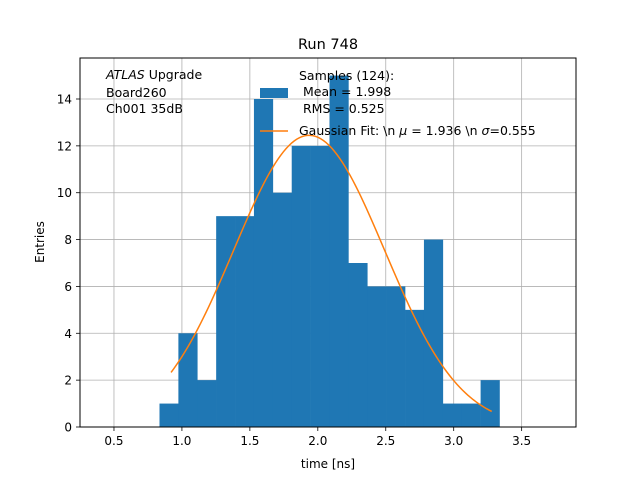 The width and height of the screenshot is (640, 480). Describe the element at coordinates (144, 108) in the screenshot. I see `atlas-annotation-line-3: Ch001 35dB` at that location.